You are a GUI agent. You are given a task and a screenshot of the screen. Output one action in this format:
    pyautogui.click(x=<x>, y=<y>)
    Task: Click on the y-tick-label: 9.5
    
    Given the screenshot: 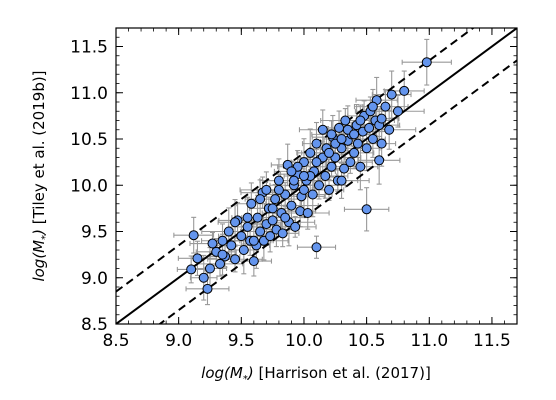 What is the action you would take?
    pyautogui.click(x=94, y=233)
    